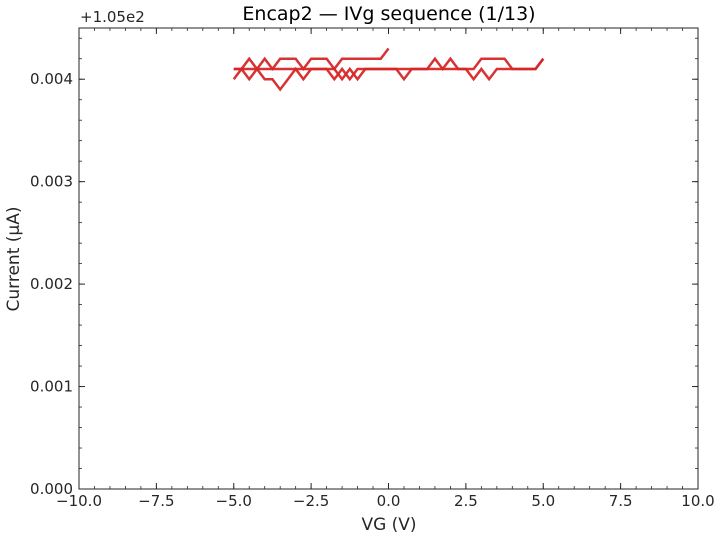  What do you see at coordinates (466, 501) in the screenshot?
I see `x-tick-label: 2.5` at bounding box center [466, 501].